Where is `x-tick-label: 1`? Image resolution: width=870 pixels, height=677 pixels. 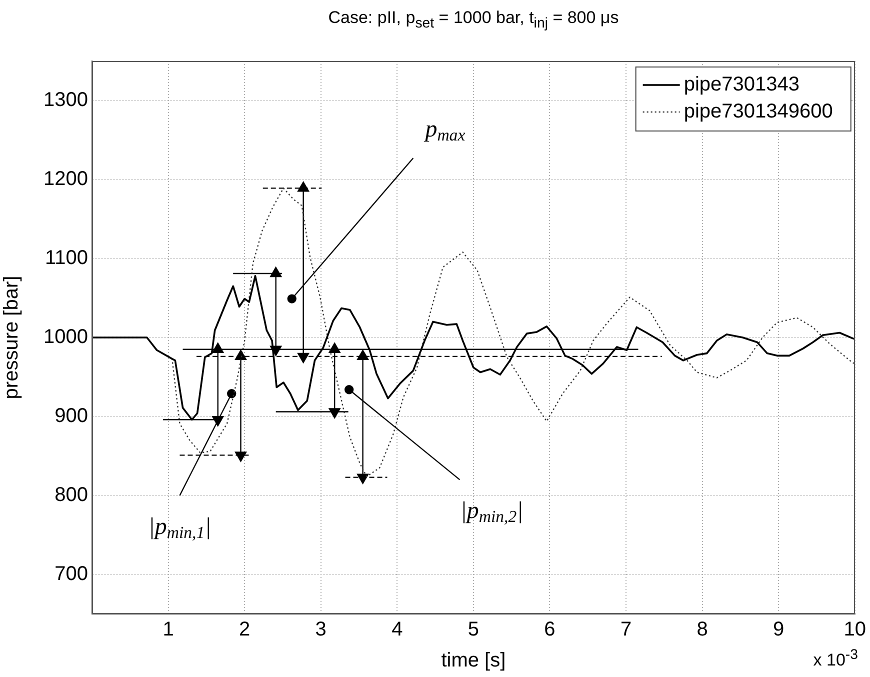 x-tick-label: 1 is located at coordinates (168, 629).